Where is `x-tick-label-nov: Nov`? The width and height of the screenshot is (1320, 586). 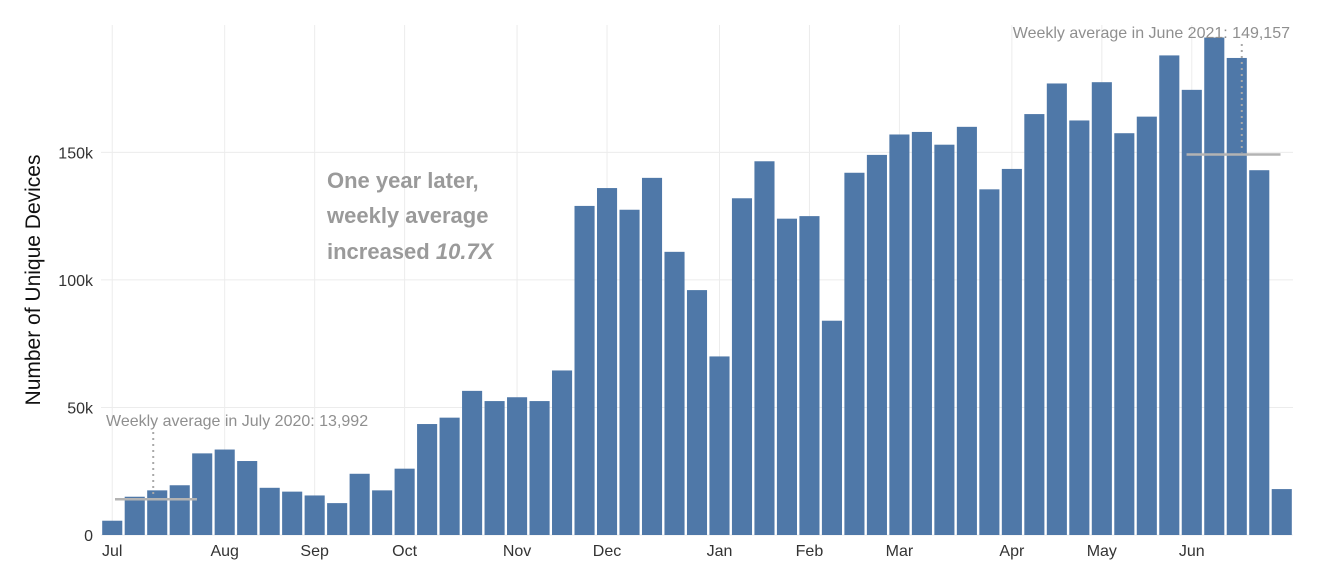
x-tick-label-nov: Nov is located at coordinates (517, 551).